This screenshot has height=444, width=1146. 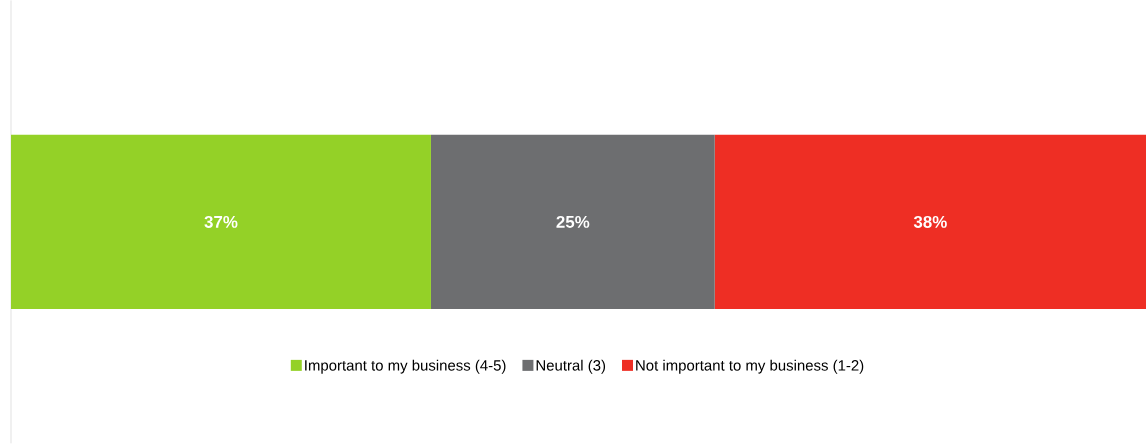 What do you see at coordinates (405, 366) in the screenshot?
I see `legend-label: Important to my business (4-5)` at bounding box center [405, 366].